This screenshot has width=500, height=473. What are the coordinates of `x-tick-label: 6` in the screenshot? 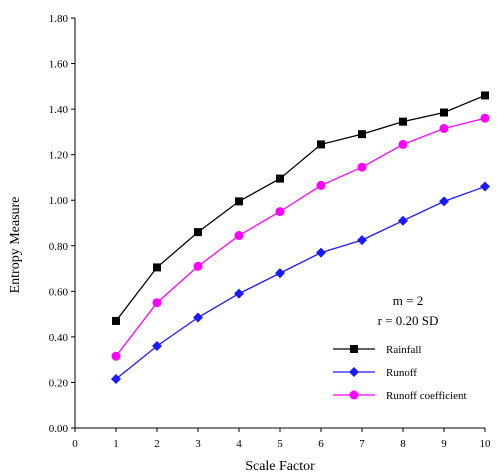 It's located at (321, 444).